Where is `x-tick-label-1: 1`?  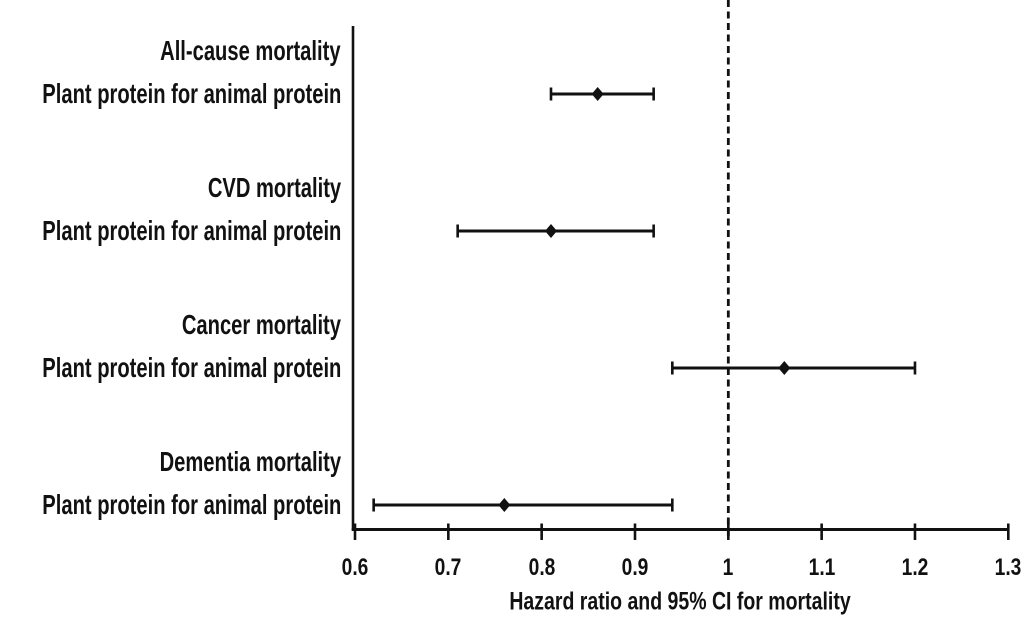 x-tick-label-1: 1 is located at coordinates (728, 567).